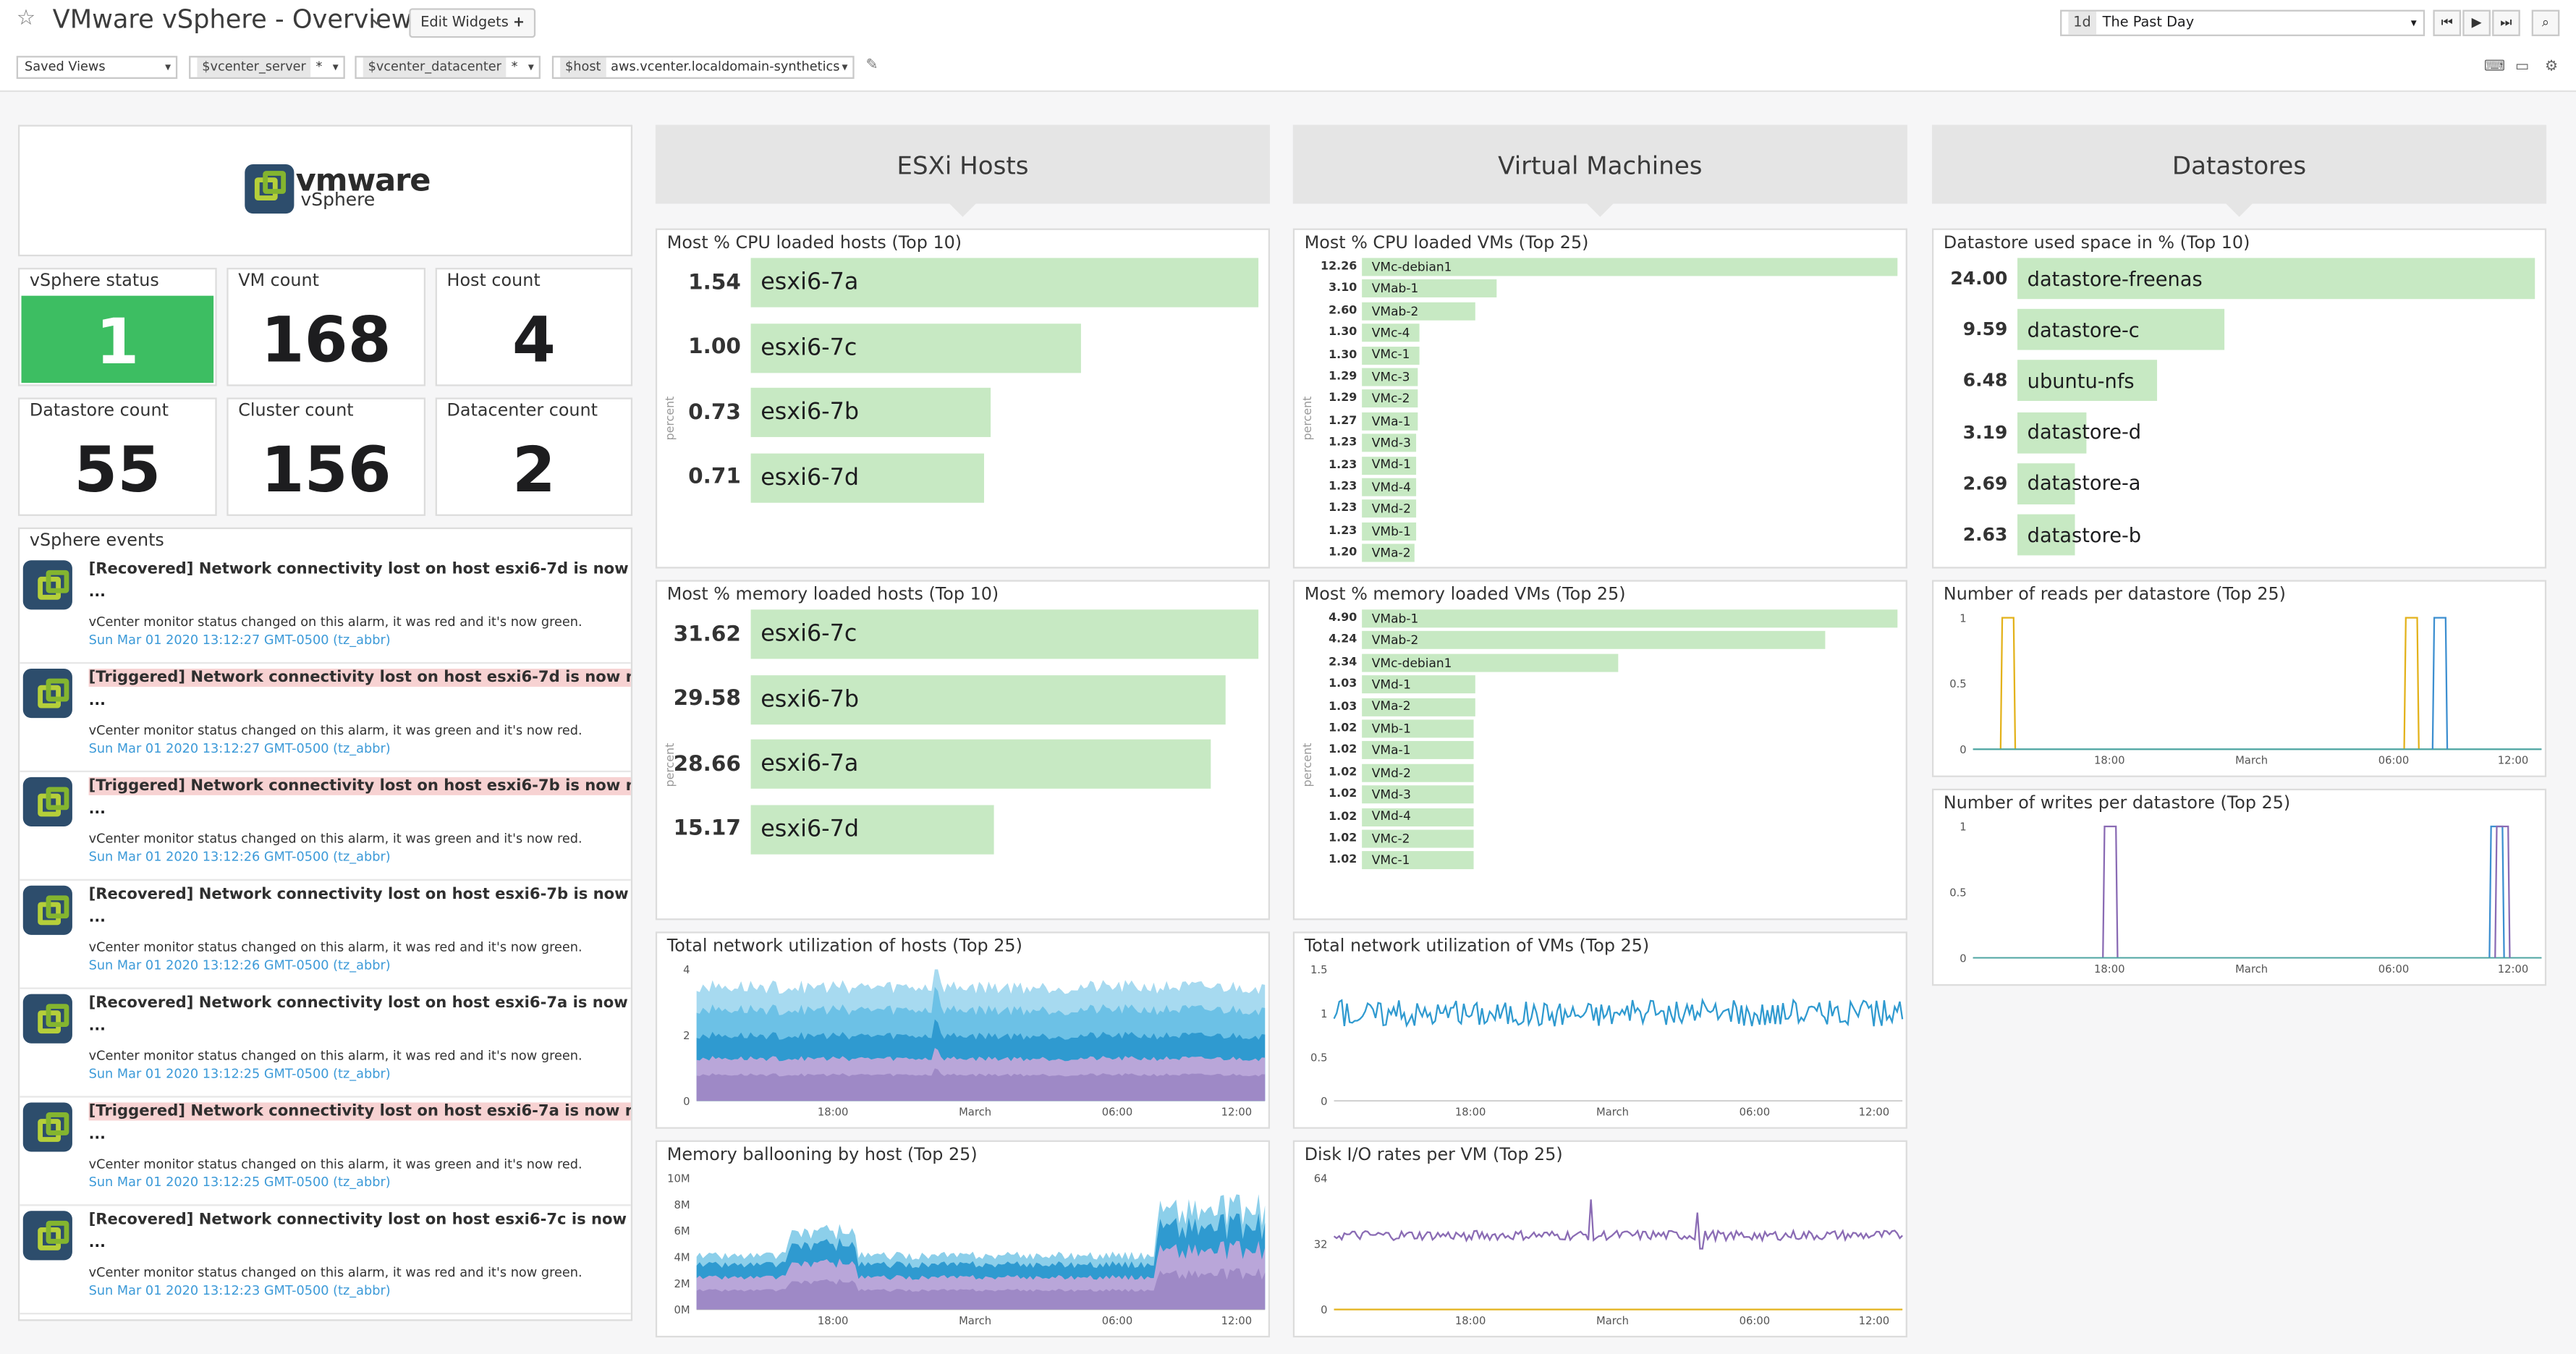 The image size is (2576, 1354). I want to click on panel-title: Number of writes per datastore (Top 25), so click(2117, 803).